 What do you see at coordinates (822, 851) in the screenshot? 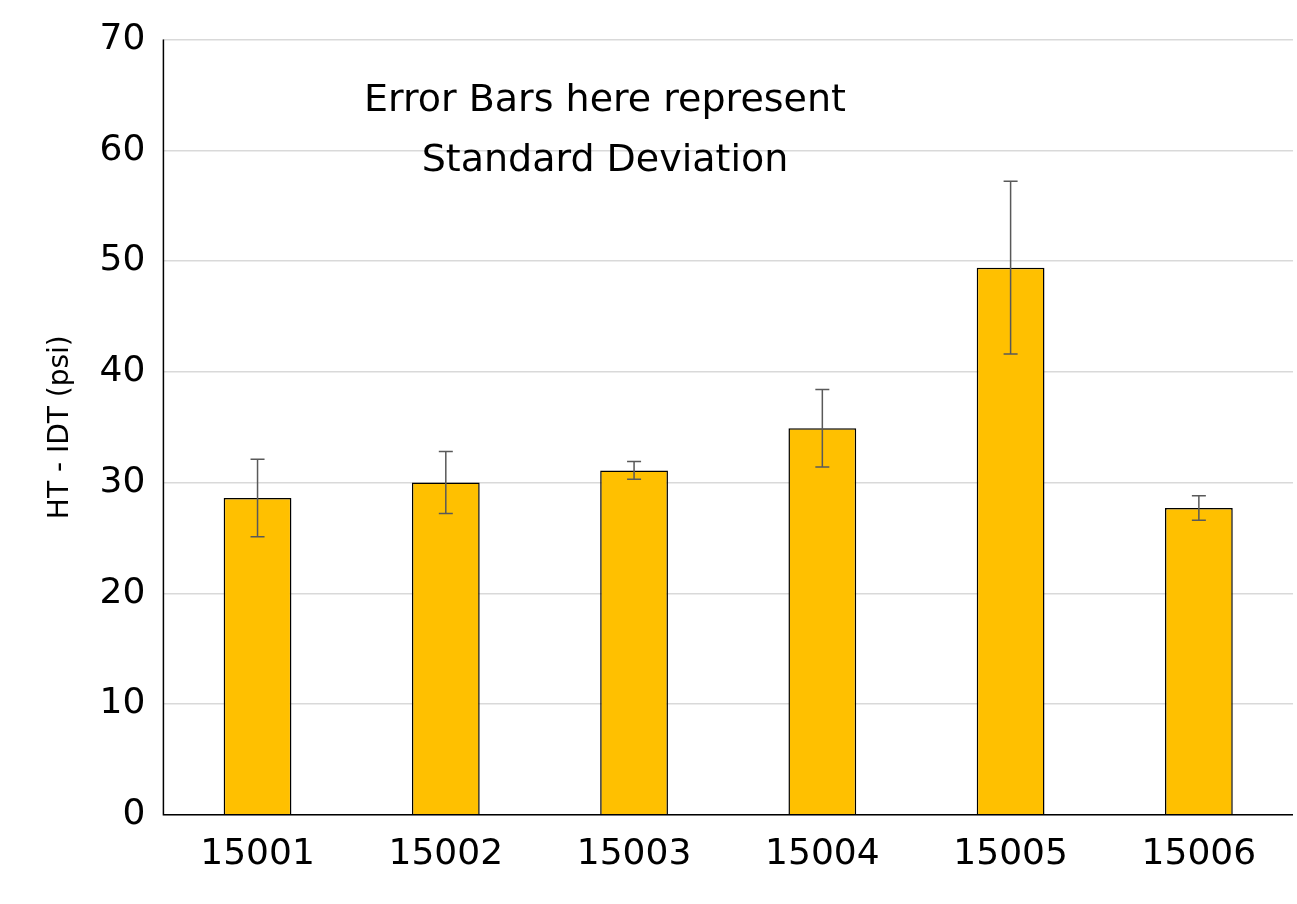
I see `x-tick-label: 15004` at bounding box center [822, 851].